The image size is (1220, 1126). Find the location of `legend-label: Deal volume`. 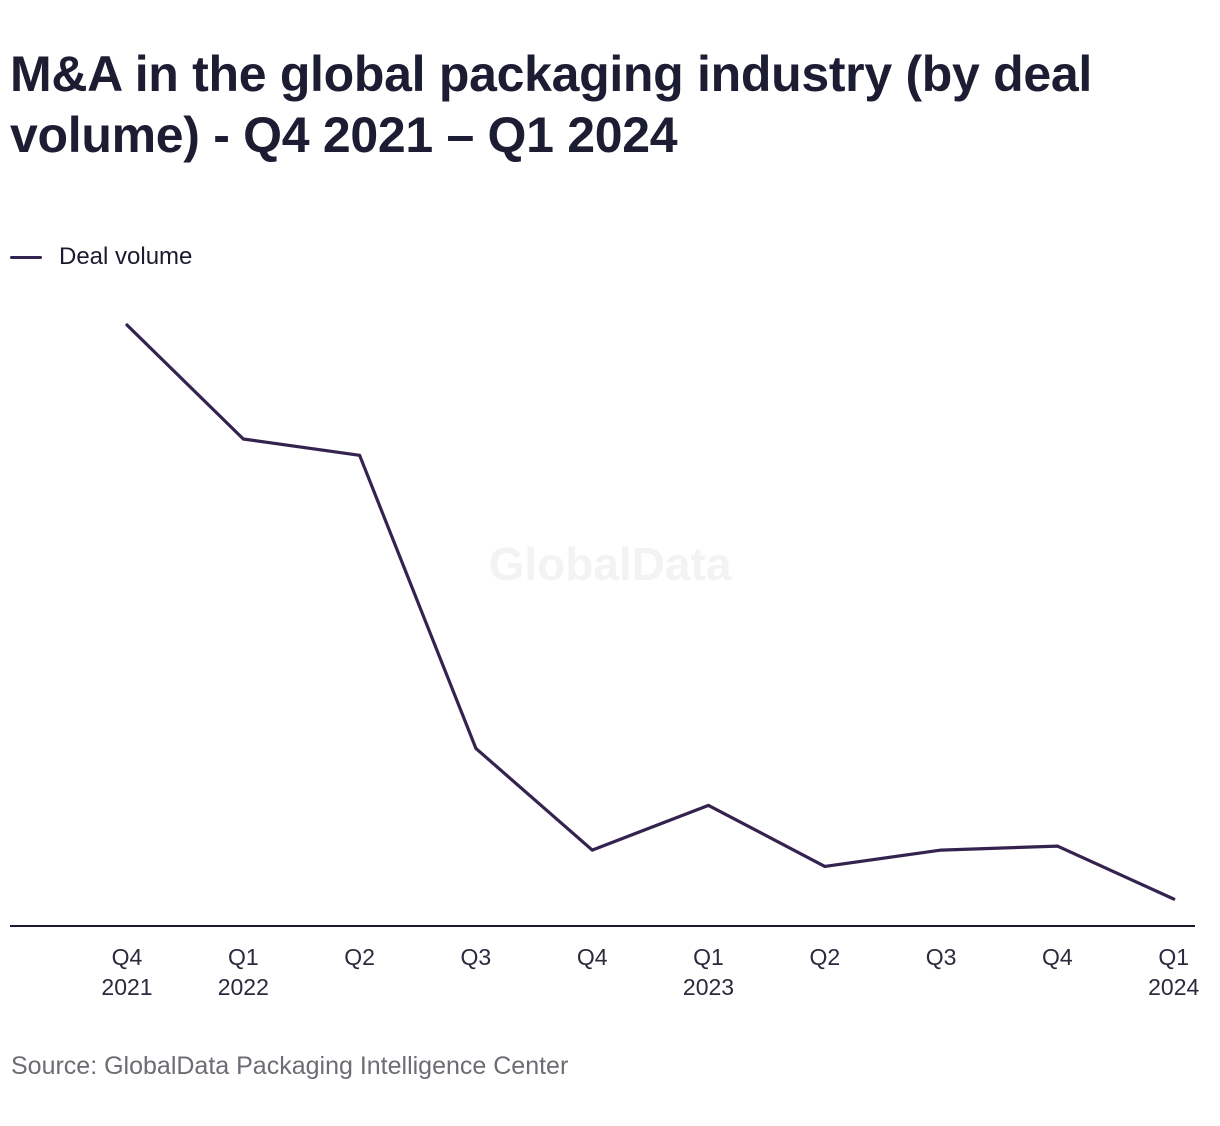

legend-label: Deal volume is located at coordinates (126, 256).